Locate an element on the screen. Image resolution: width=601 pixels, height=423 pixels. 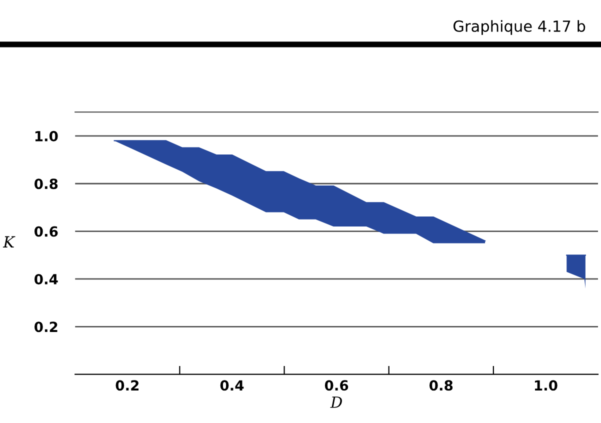
y-tick-label: 1.0 is located at coordinates (46, 136).